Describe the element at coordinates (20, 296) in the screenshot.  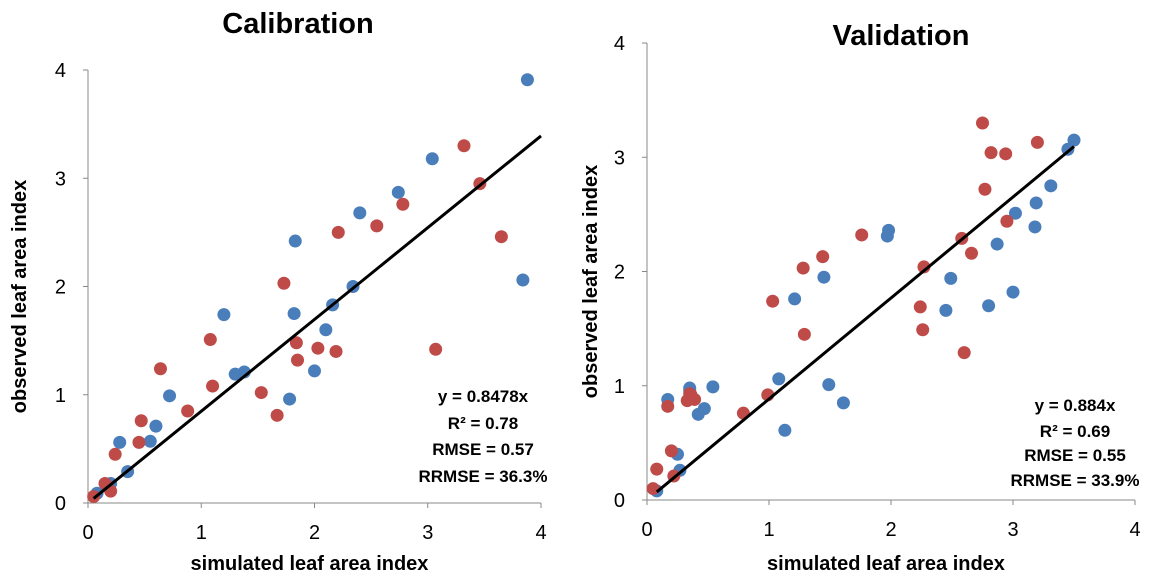
I see `calibration-y-axis-label: observed leaf area index` at that location.